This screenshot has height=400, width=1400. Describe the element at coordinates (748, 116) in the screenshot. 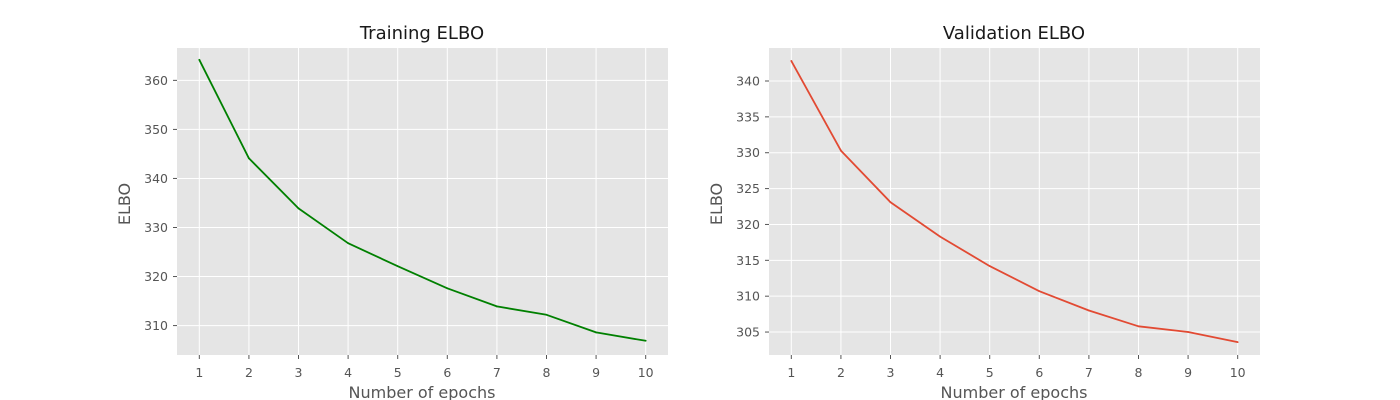

I see `y-tick-label: 335` at that location.